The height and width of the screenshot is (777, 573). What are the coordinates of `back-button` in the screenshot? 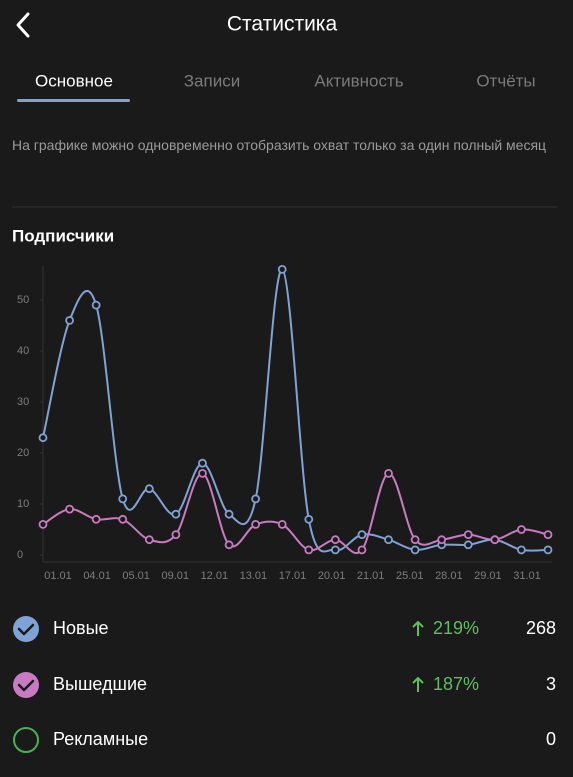 It's located at (23, 25).